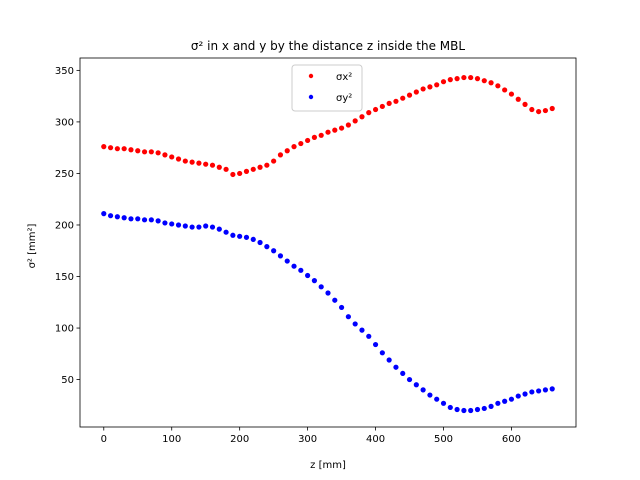 The width and height of the screenshot is (640, 480). Describe the element at coordinates (311, 76) in the screenshot. I see `legend-marker-sigma-x` at that location.